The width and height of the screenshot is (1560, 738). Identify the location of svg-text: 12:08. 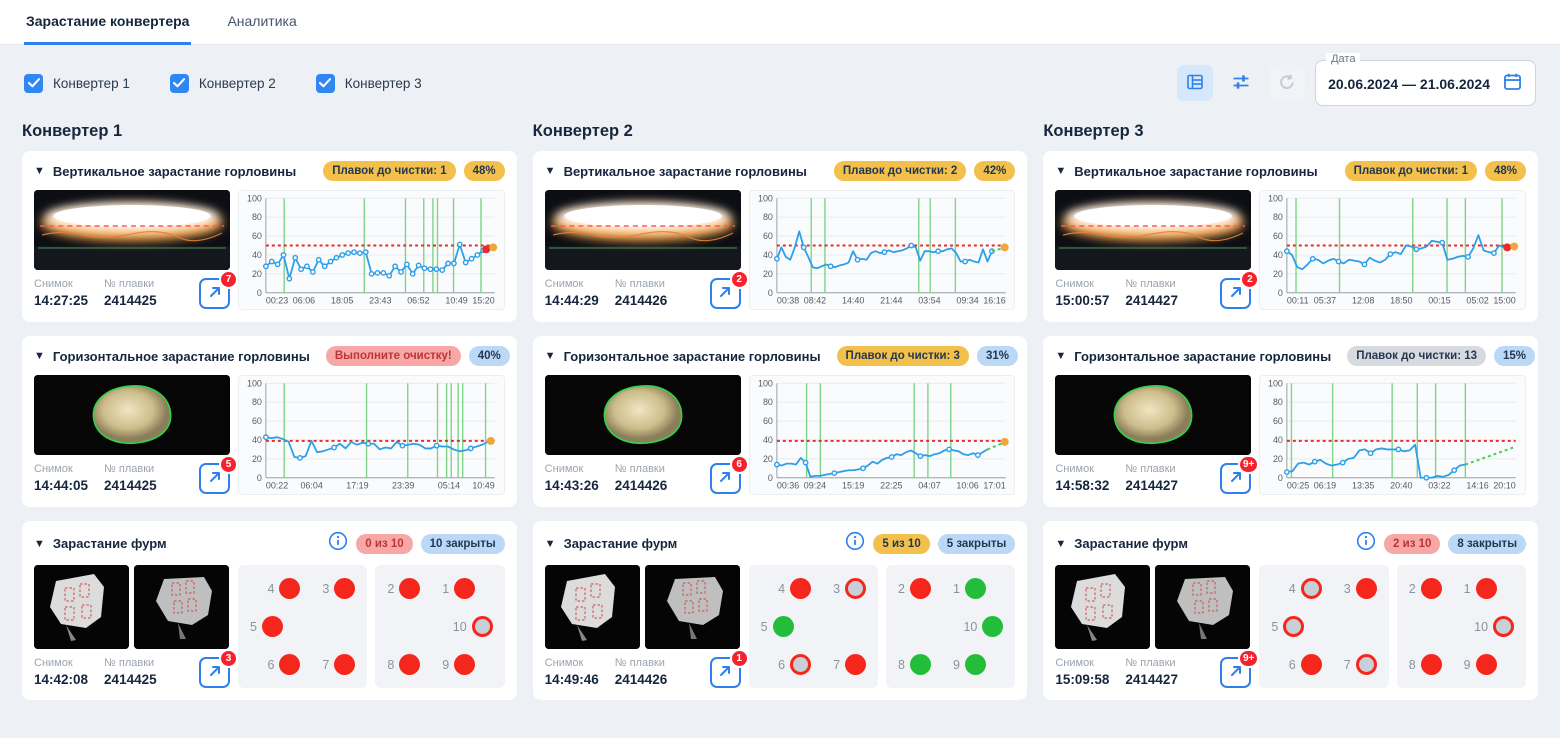
(1363, 301).